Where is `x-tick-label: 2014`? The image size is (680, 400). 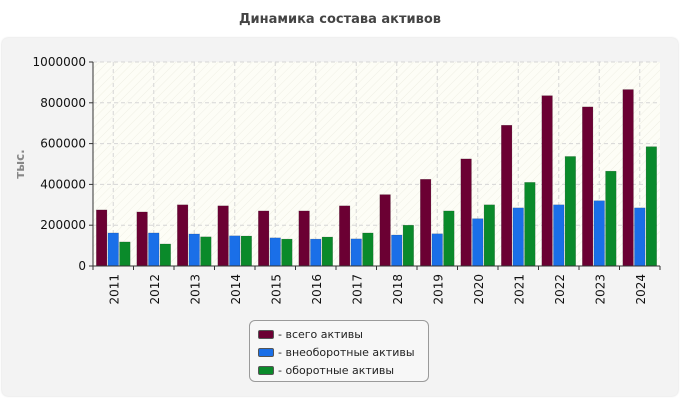 x-tick-label: 2014 is located at coordinates (236, 289).